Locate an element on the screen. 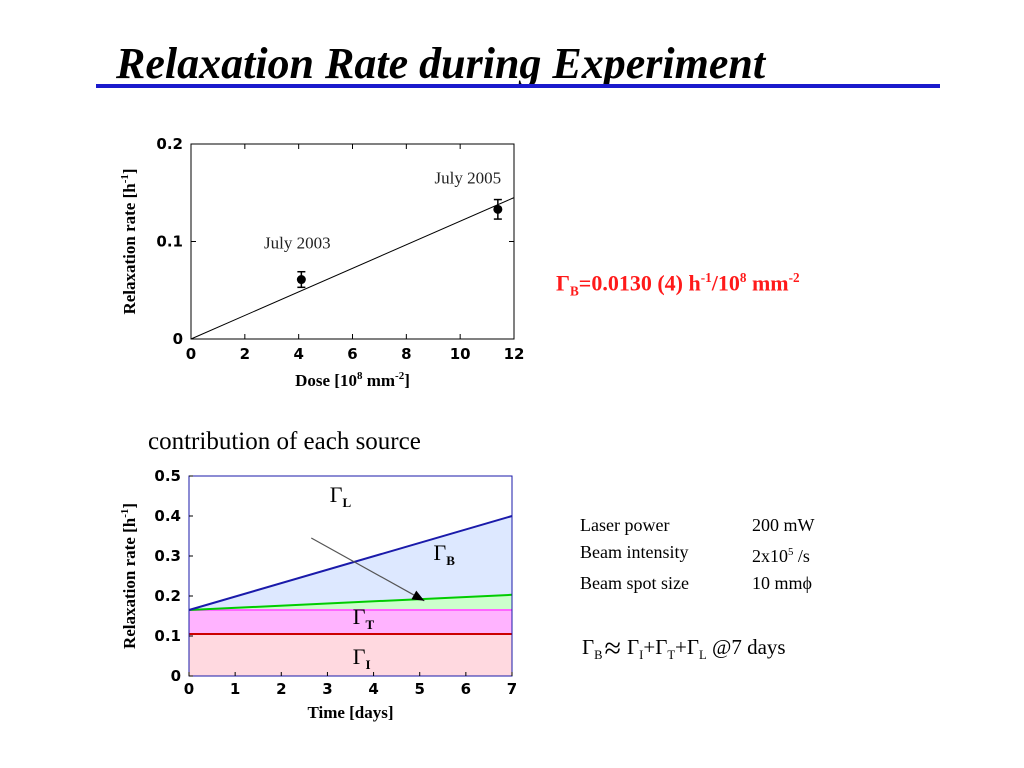 This screenshot has width=1024, height=768. chart1-ytick-label: 0.2 is located at coordinates (169, 144).